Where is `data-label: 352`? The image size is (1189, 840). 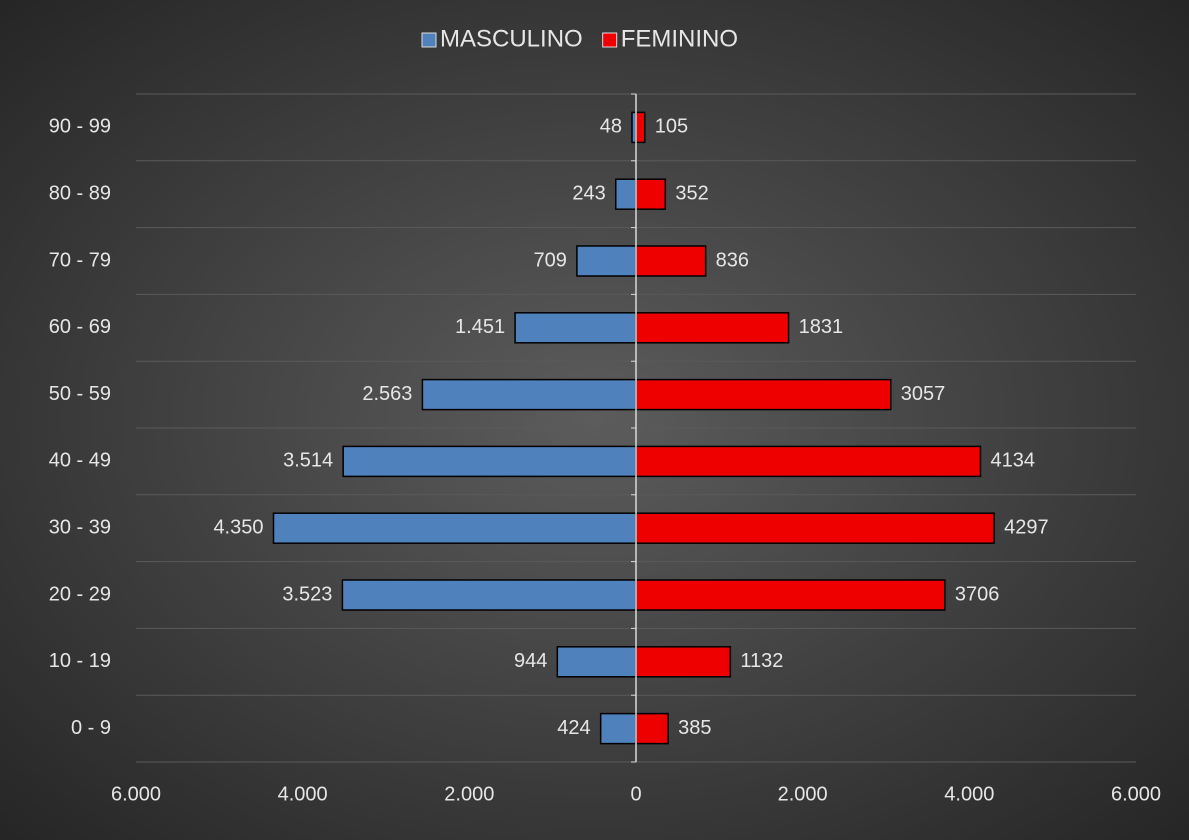 data-label: 352 is located at coordinates (691, 193).